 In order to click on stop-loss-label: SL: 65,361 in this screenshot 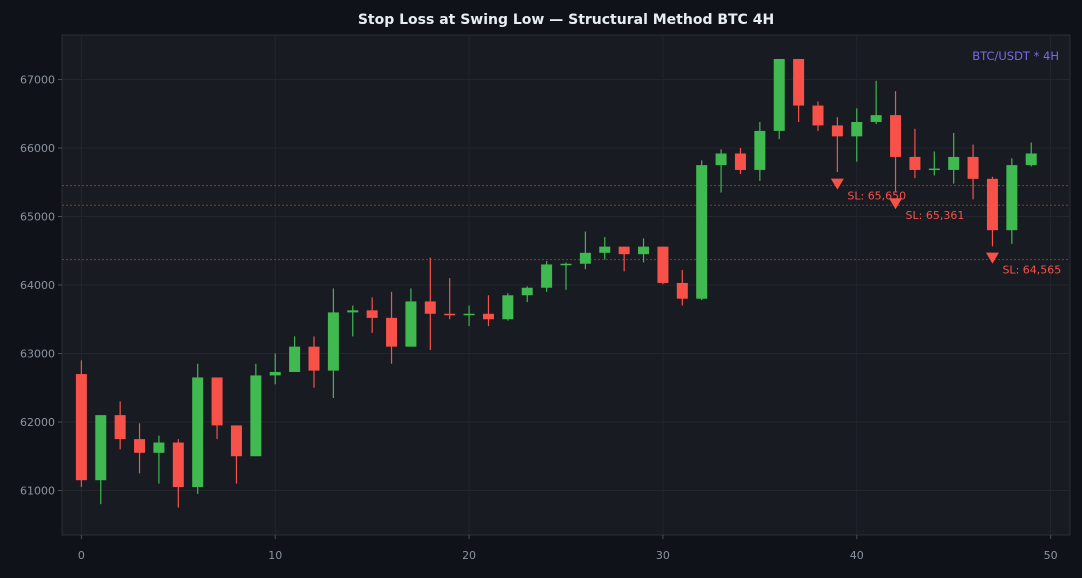, I will do `click(935, 215)`.